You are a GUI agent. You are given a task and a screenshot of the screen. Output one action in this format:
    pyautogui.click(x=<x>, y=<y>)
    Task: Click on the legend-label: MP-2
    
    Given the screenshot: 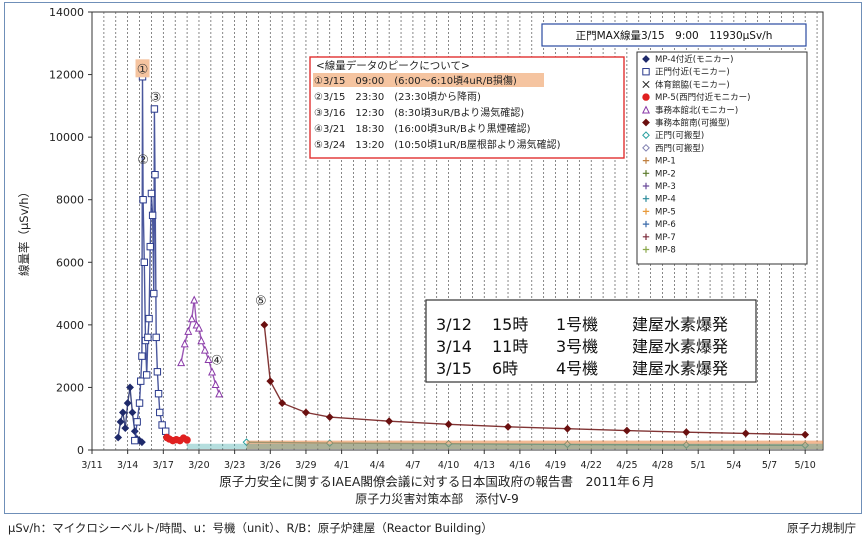 What is the action you would take?
    pyautogui.click(x=665, y=174)
    